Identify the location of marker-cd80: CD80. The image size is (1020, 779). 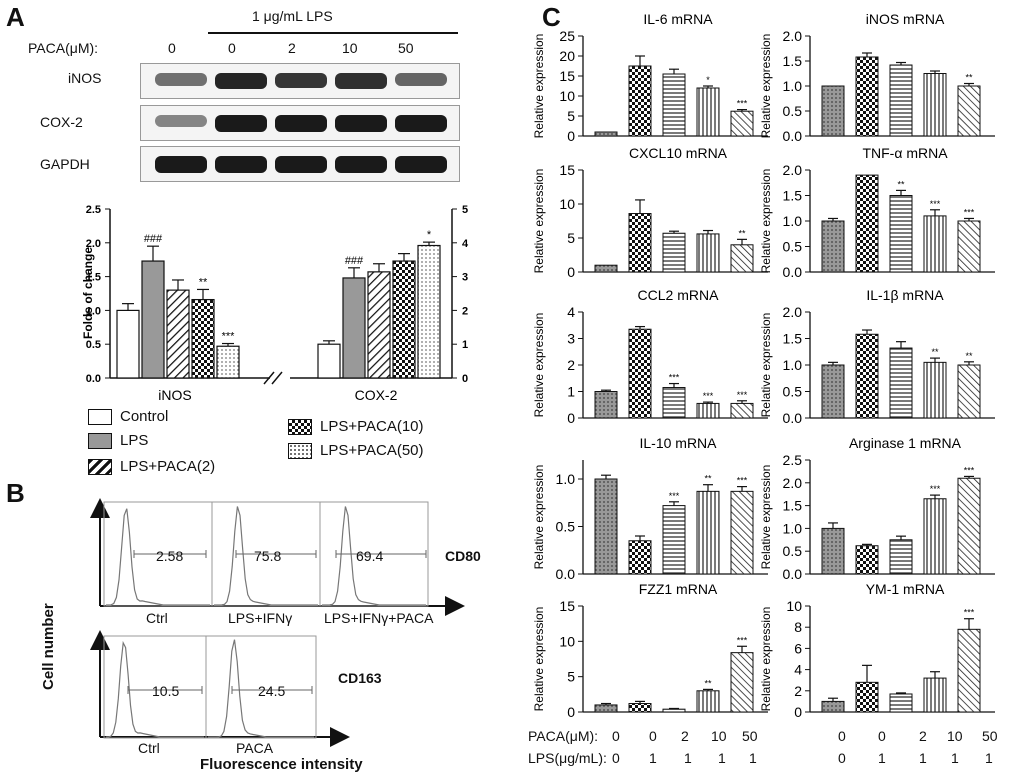
(463, 556).